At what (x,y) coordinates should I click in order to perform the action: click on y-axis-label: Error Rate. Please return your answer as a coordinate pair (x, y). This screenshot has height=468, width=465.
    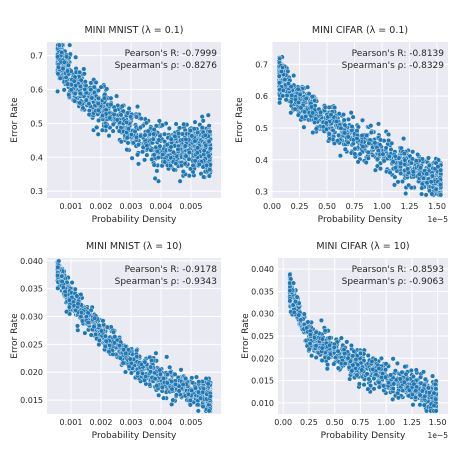
    Looking at the image, I should click on (246, 336).